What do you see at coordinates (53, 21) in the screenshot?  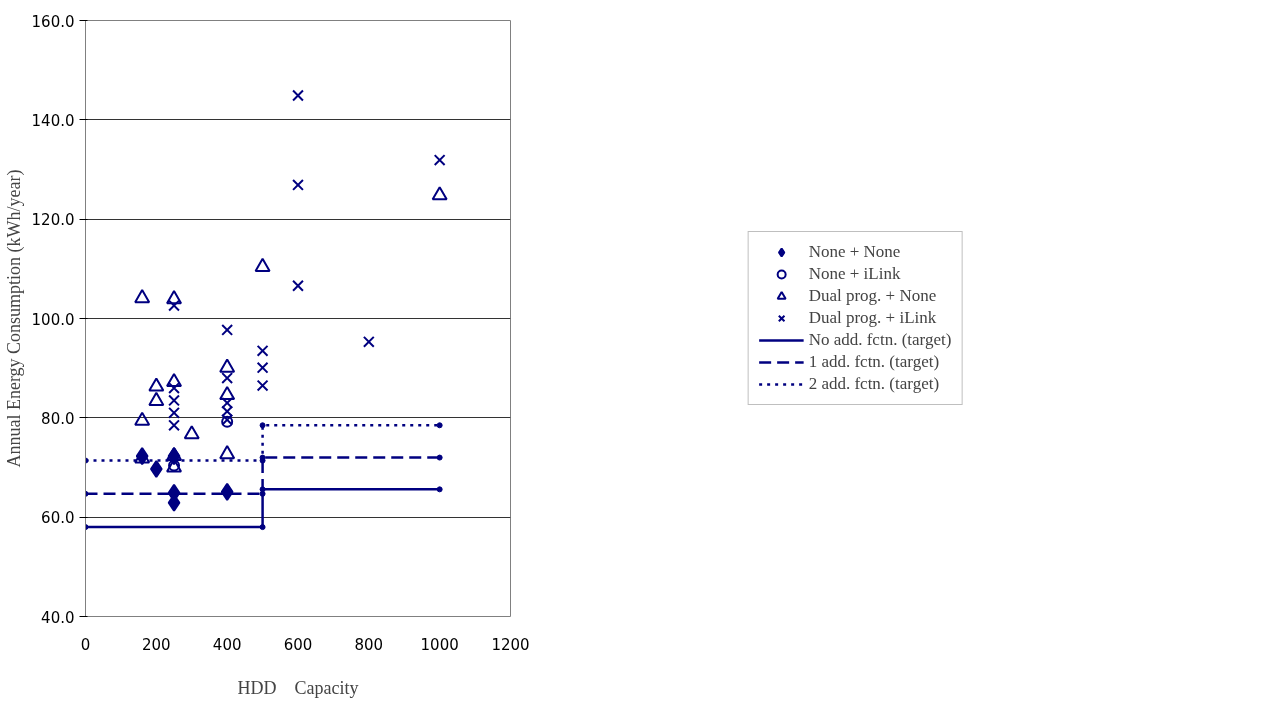 I see `y-tick-label: 160.0` at bounding box center [53, 21].